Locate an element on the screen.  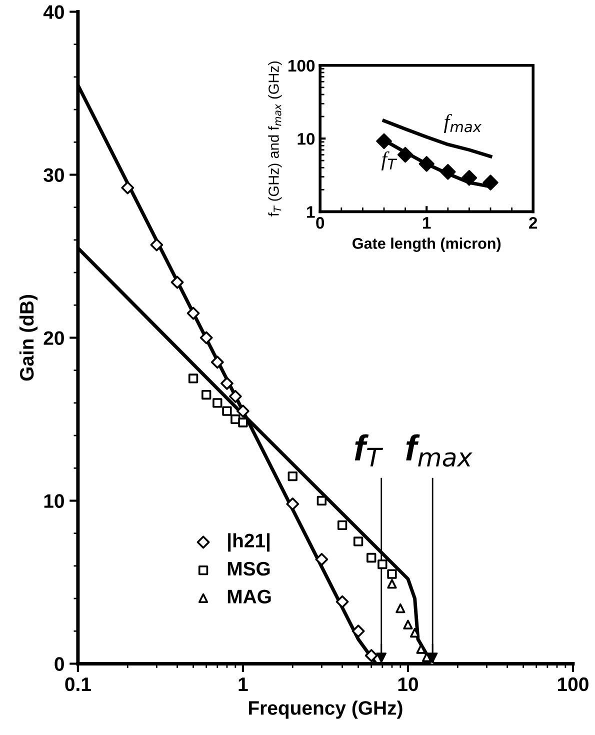
series-label: f$_{T}$ is located at coordinates (389, 160).